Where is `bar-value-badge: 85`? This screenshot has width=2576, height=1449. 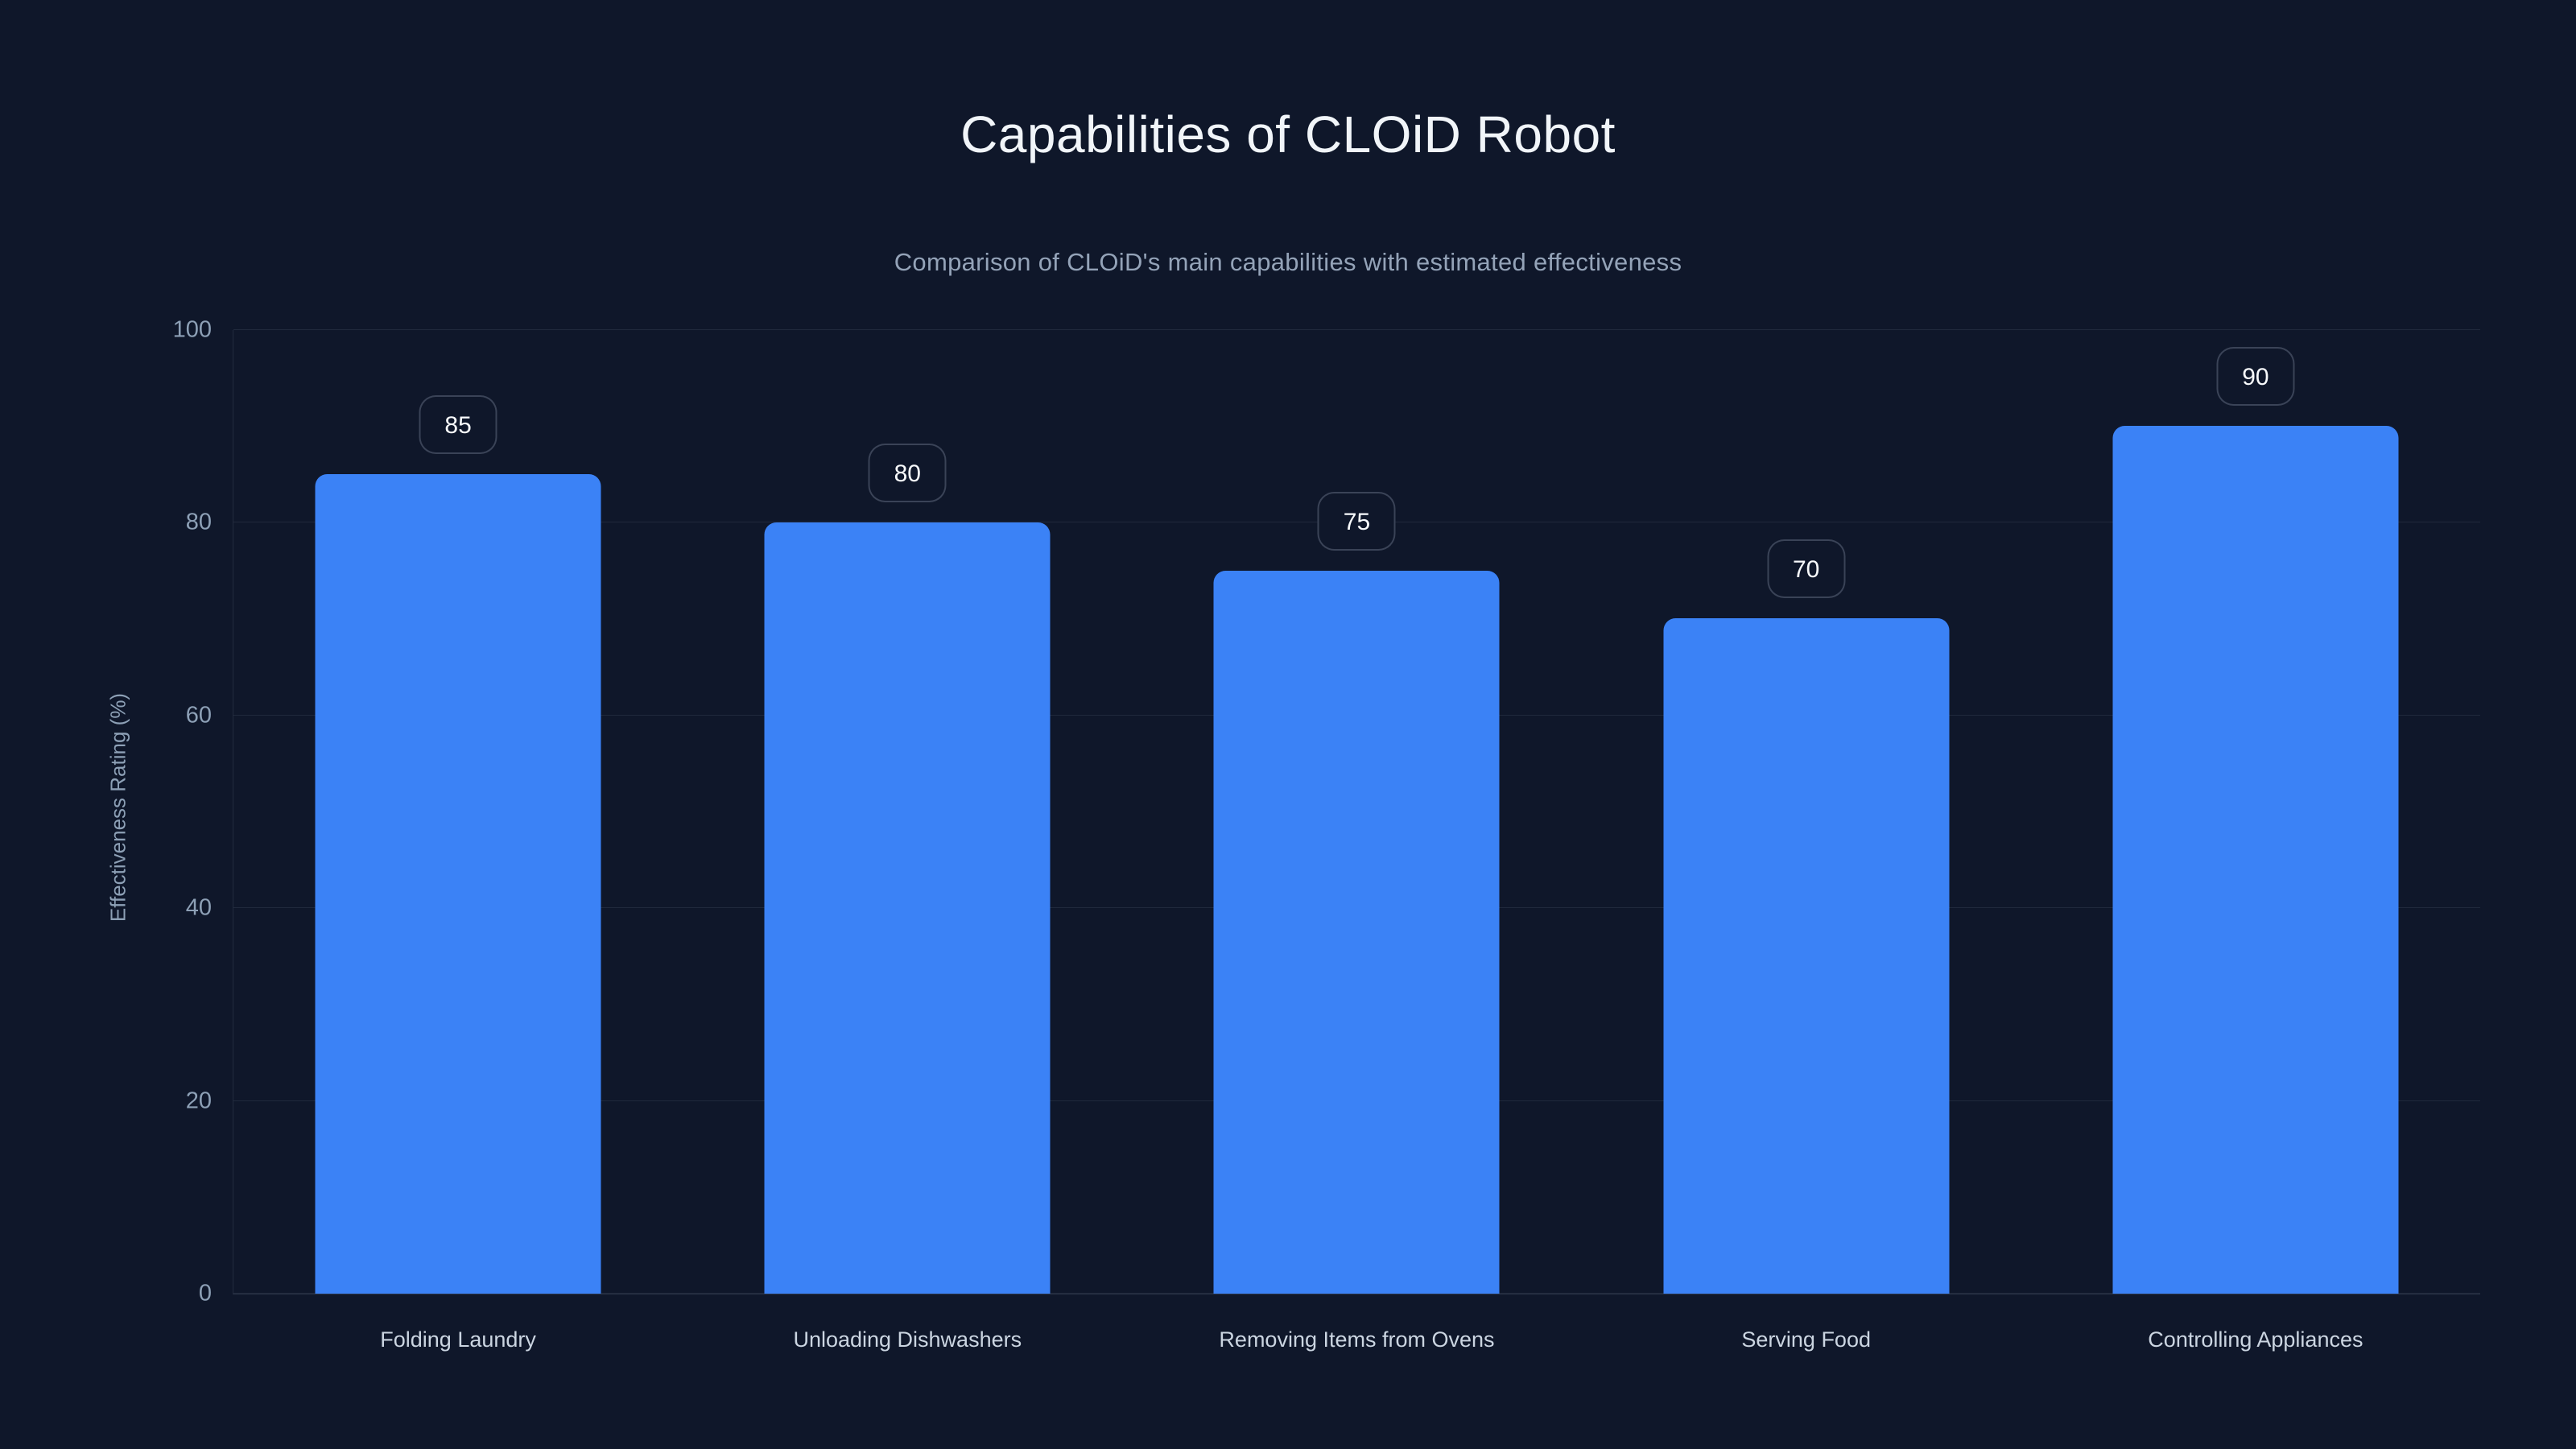
bar-value-badge: 85 is located at coordinates (458, 424).